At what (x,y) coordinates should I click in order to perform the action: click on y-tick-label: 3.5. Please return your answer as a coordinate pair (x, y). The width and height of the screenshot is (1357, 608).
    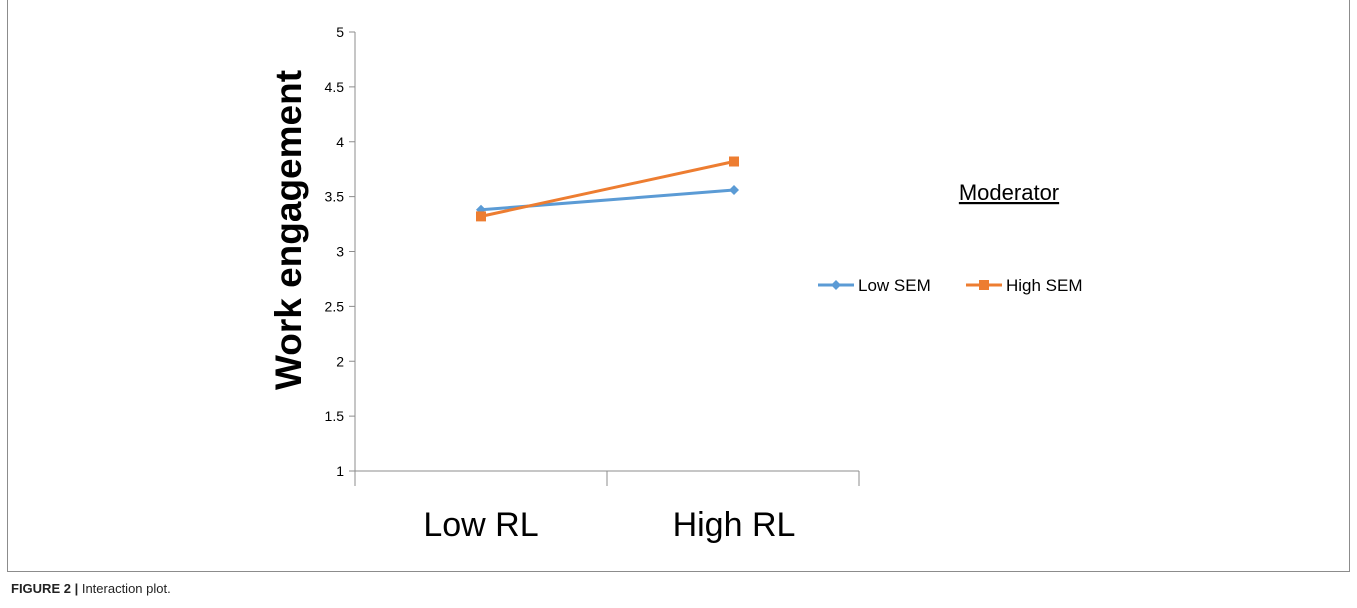
    Looking at the image, I should click on (335, 197).